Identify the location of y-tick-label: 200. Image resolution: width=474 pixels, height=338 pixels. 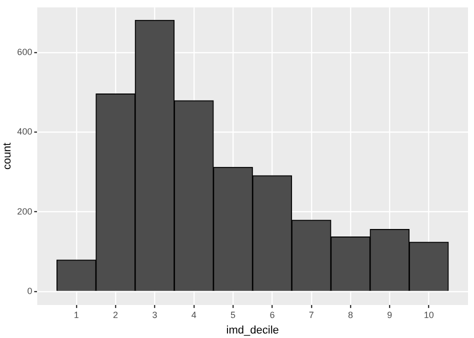
(24, 211).